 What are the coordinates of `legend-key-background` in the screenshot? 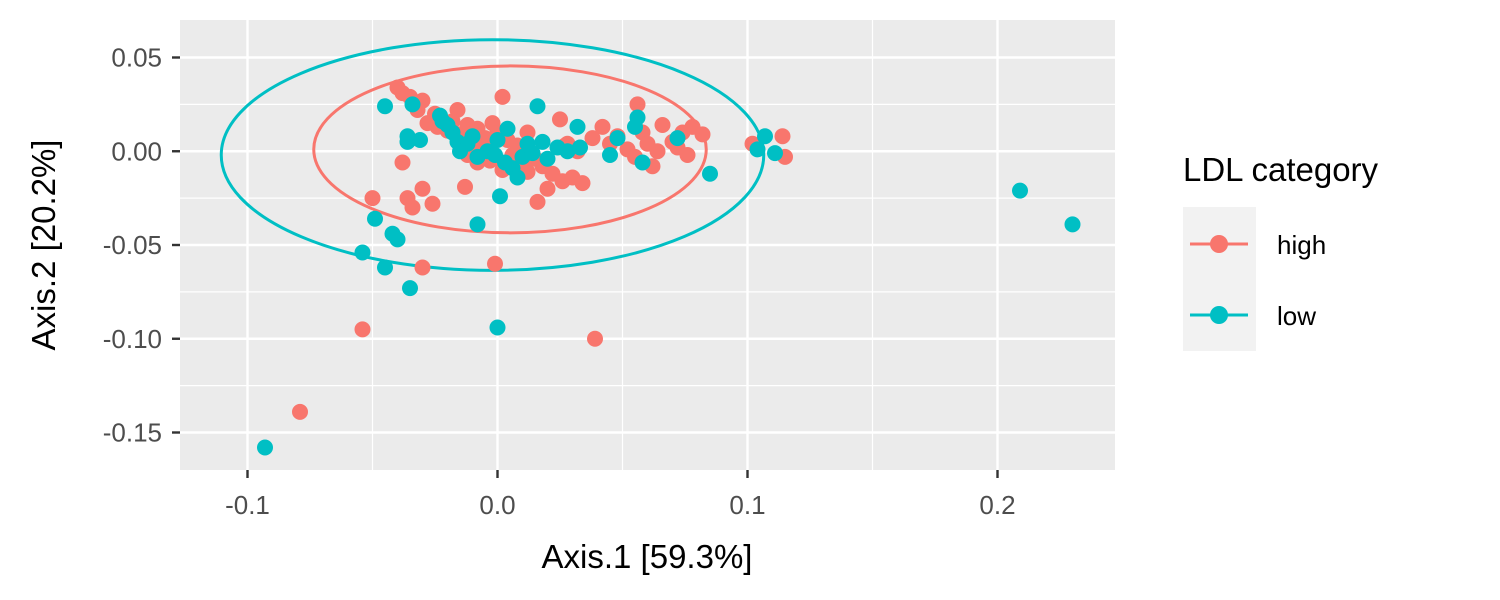 It's located at (1219, 279).